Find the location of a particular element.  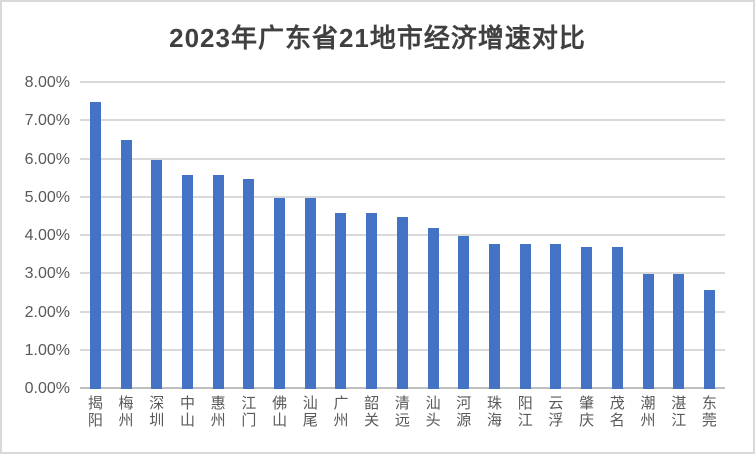

y-tick-label: 8.00% is located at coordinates (47, 82).